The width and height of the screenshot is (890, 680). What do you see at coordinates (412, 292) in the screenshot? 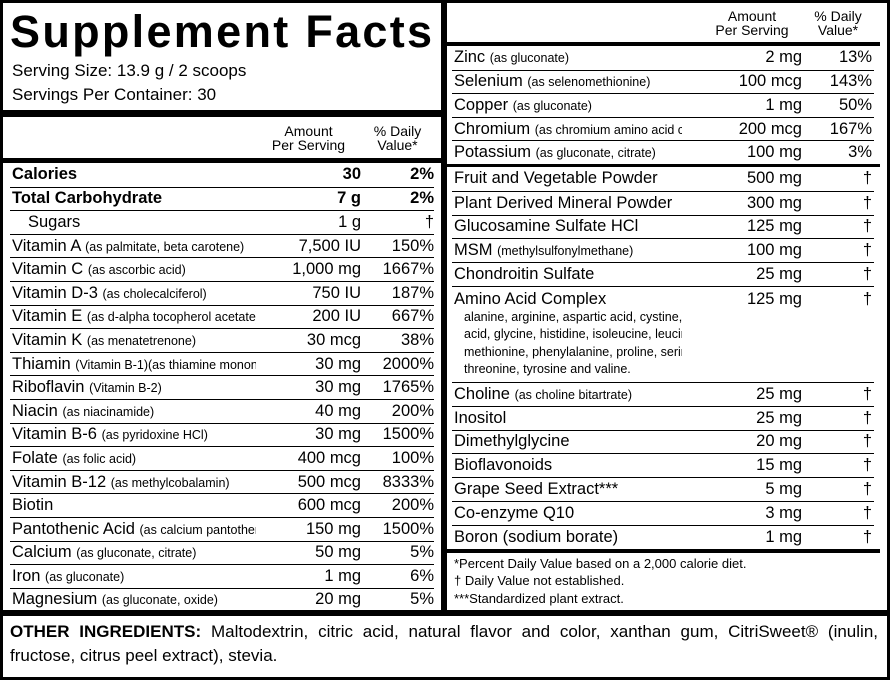
I see `daily-value: 187%` at bounding box center [412, 292].